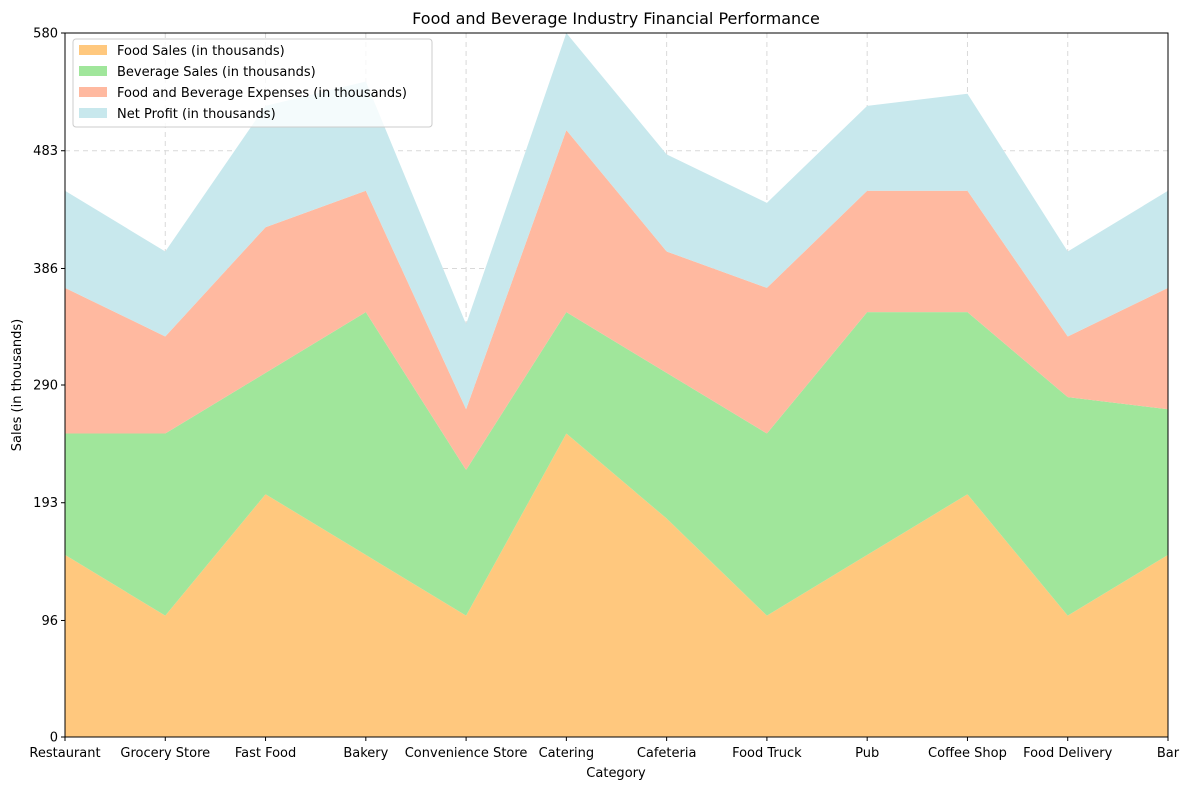 Image resolution: width=1189 pixels, height=790 pixels. Describe the element at coordinates (45, 34) in the screenshot. I see `y-tick-label: 580` at that location.